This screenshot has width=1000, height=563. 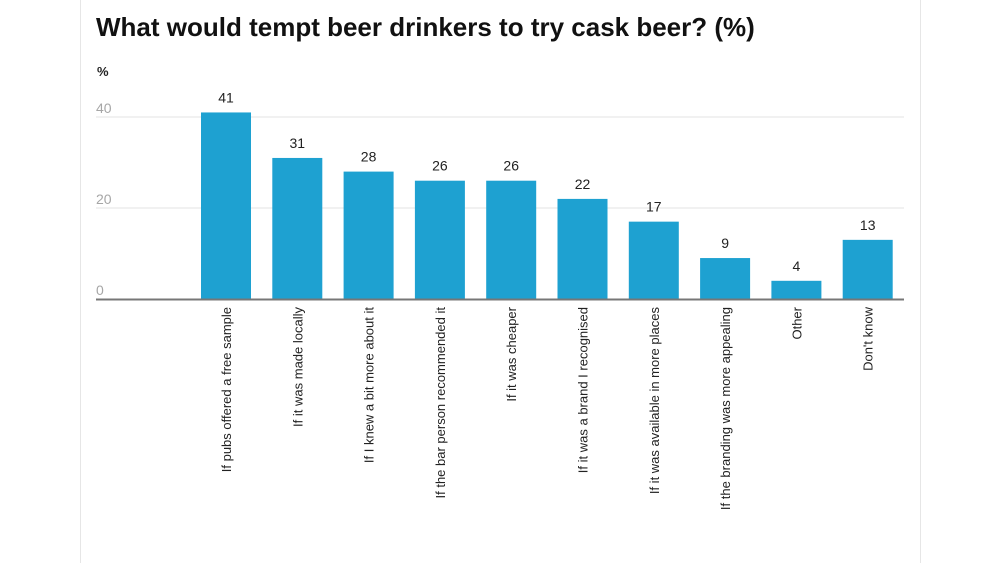 I want to click on x-tick-label-10: Don't know, so click(x=868, y=338).